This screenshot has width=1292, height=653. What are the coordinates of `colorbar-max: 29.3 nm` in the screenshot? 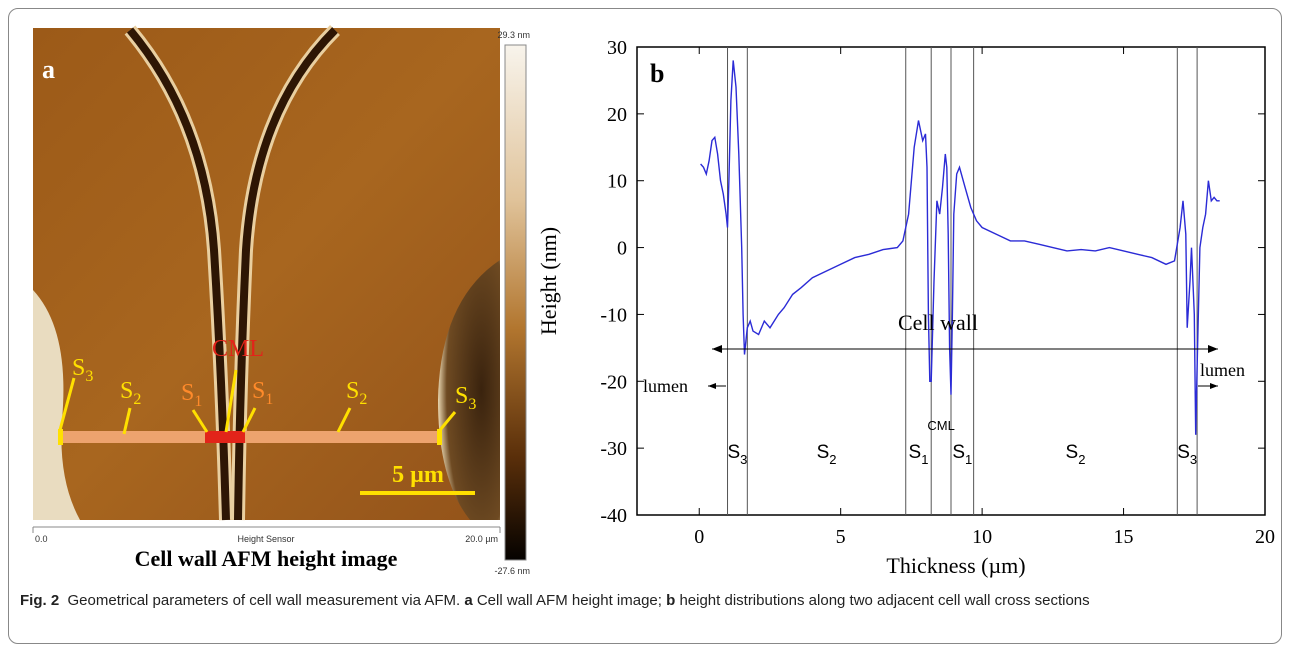 It's located at (513, 35).